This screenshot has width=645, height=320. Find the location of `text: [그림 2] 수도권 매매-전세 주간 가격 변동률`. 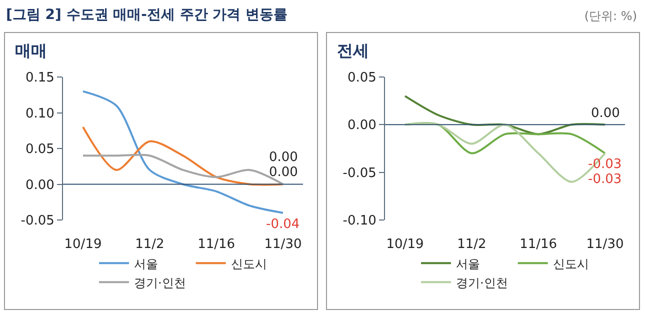

text: [그림 2] 수도권 매매-전세 주간 가격 변동률 is located at coordinates (147, 15).